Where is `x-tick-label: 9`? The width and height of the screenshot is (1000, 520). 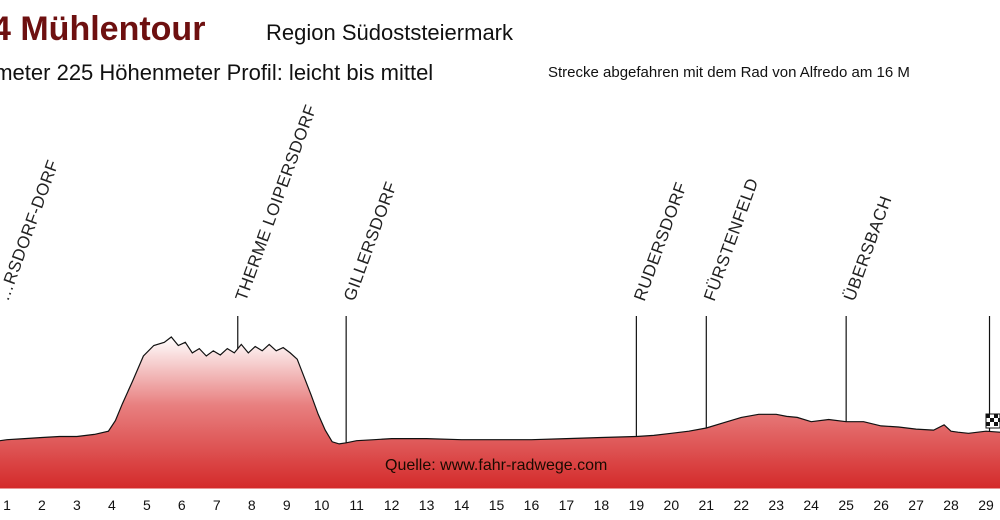
x-tick-label: 9 is located at coordinates (287, 505).